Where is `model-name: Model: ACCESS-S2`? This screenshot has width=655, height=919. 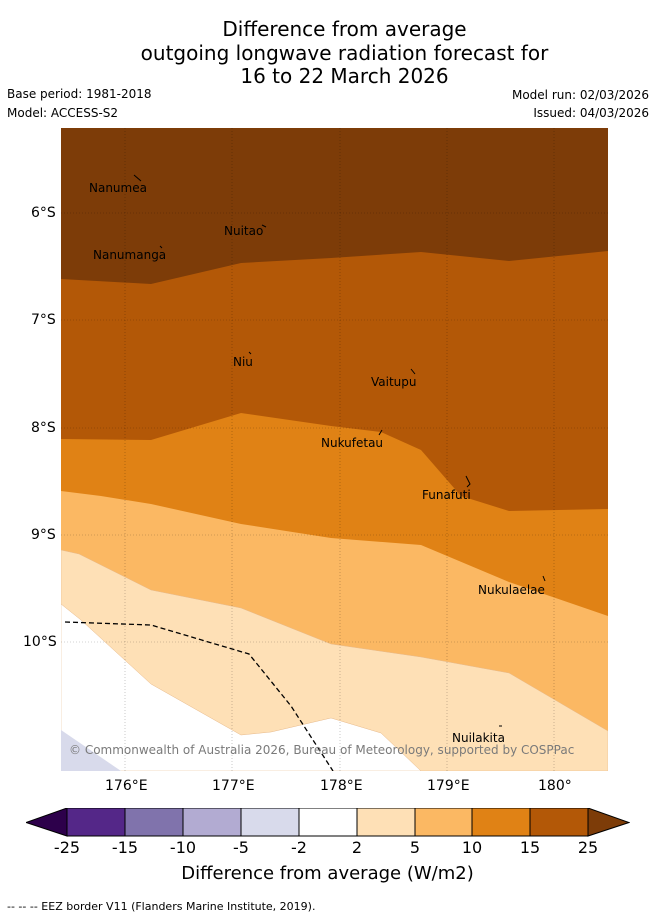
model-name: Model: ACCESS-S2 is located at coordinates (63, 113).